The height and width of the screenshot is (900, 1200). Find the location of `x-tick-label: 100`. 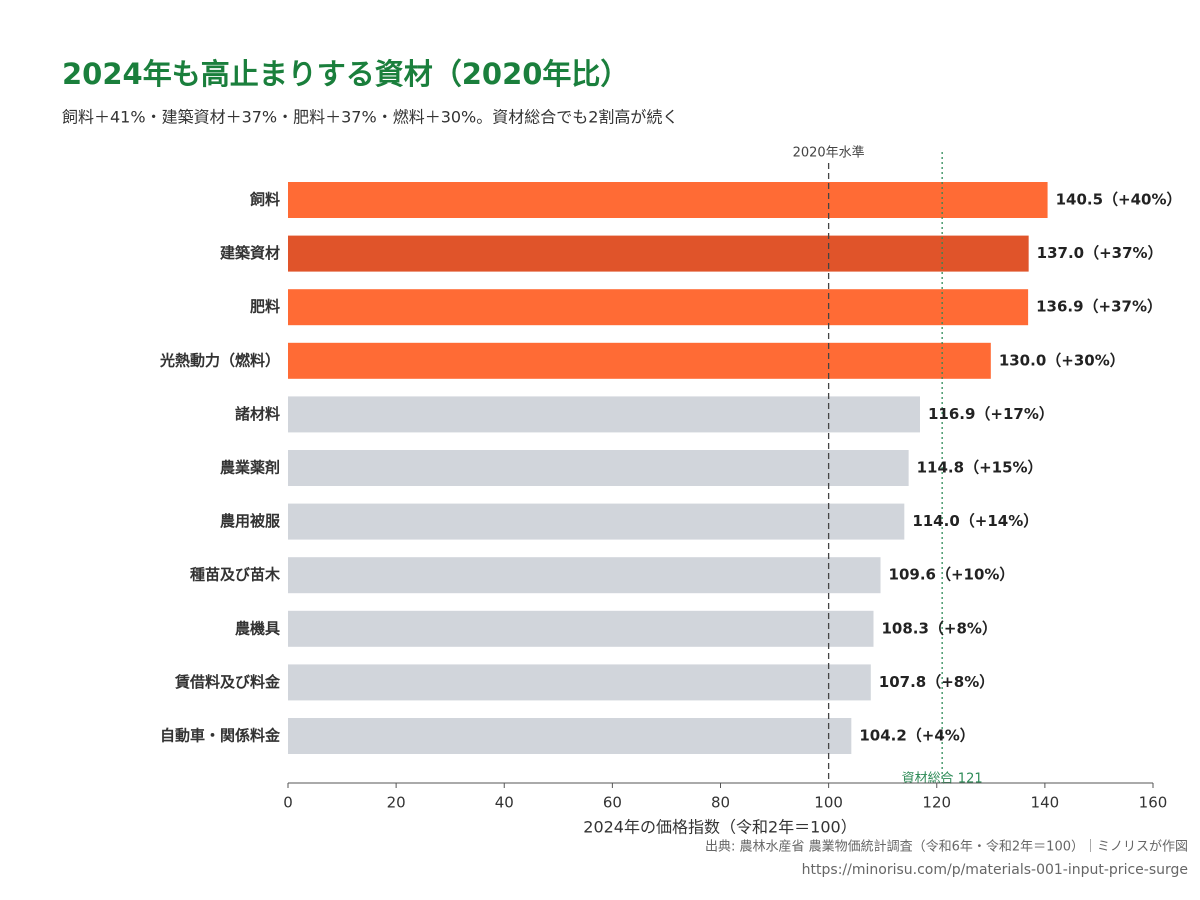

x-tick-label: 100 is located at coordinates (828, 803).